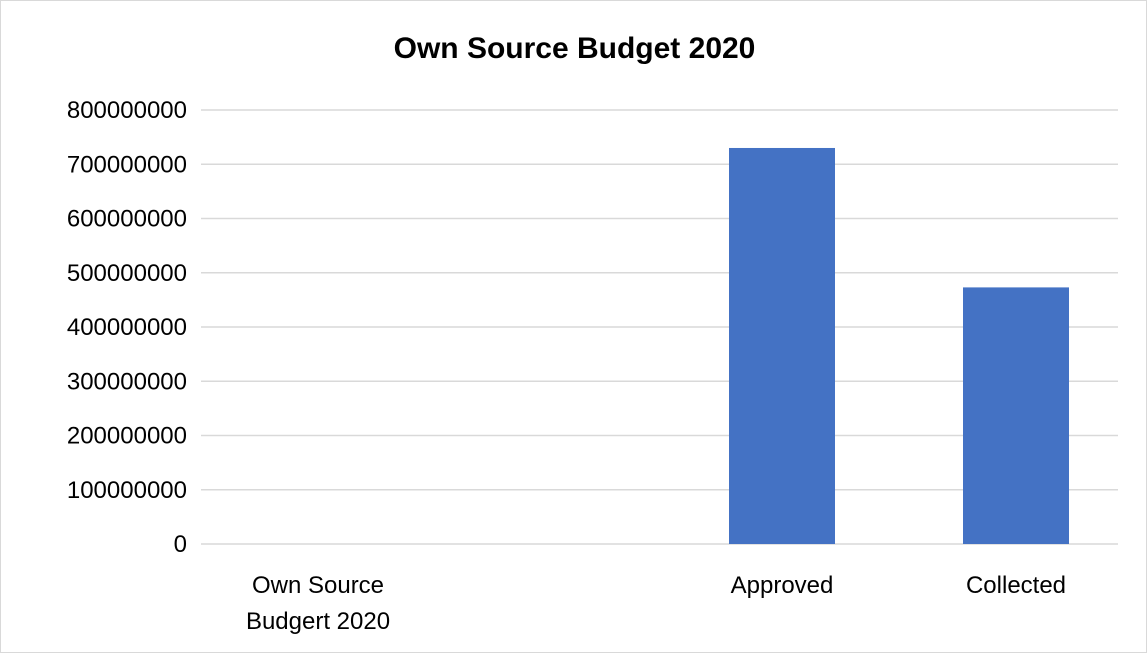  I want to click on y-tick-label-0: 0, so click(180, 544).